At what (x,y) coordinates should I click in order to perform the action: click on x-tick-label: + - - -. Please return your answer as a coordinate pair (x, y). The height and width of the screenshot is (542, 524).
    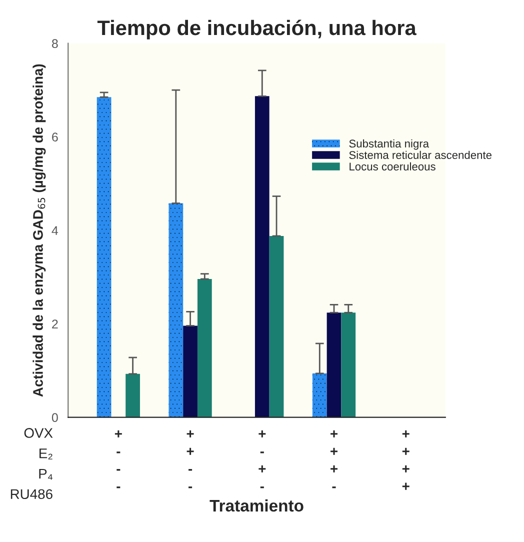
    Looking at the image, I should click on (118, 459).